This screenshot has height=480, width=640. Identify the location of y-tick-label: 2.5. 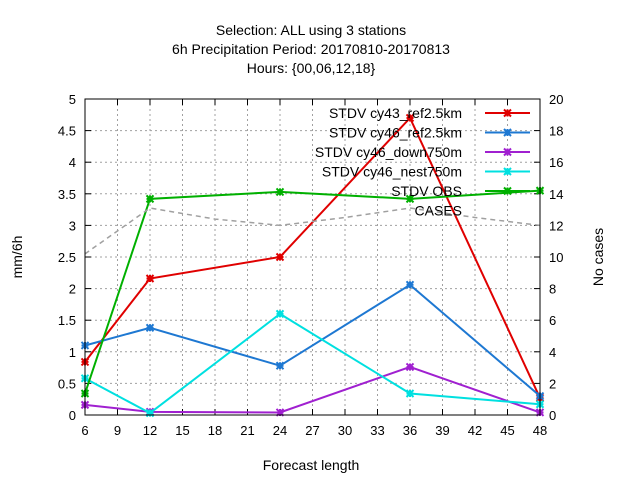
(67, 257).